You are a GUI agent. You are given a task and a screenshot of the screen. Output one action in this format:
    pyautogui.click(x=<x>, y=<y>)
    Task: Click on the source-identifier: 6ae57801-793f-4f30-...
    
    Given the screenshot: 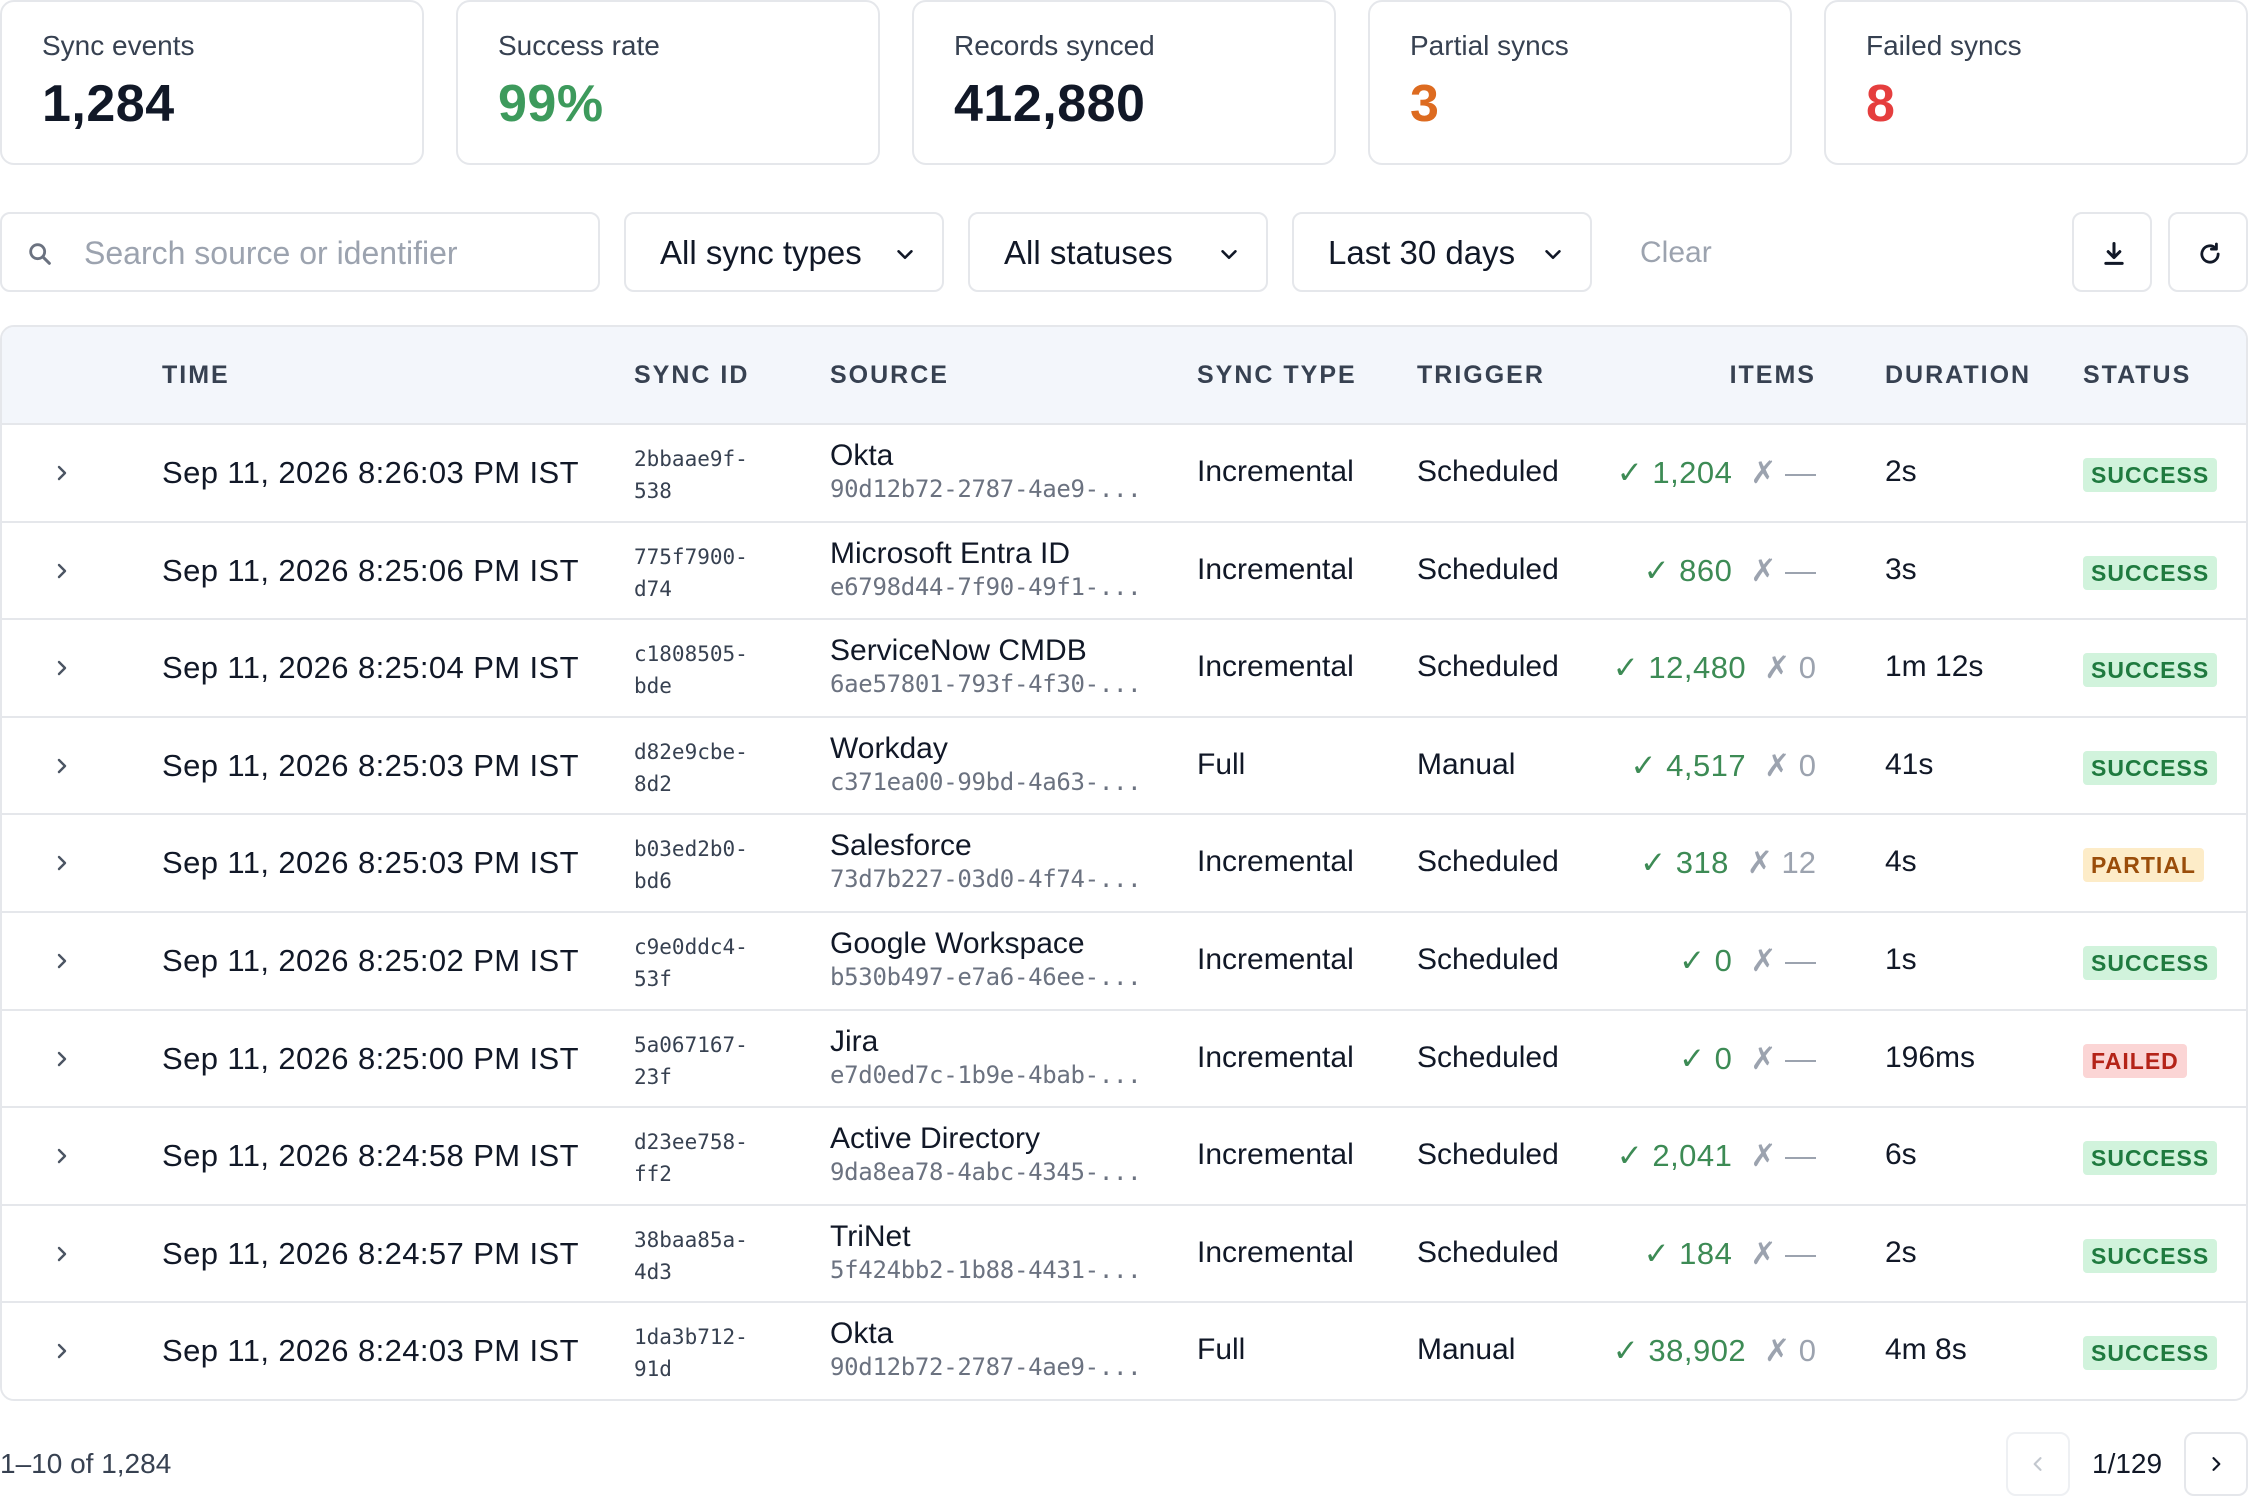 What is the action you would take?
    pyautogui.click(x=986, y=684)
    